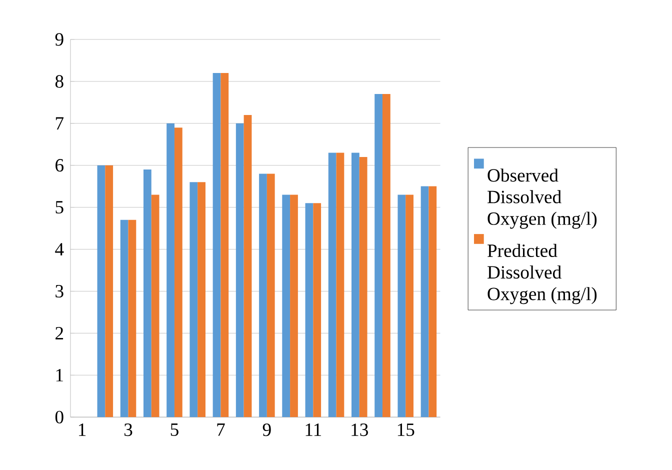  Describe the element at coordinates (221, 429) in the screenshot. I see `x-tick-label: 7` at that location.